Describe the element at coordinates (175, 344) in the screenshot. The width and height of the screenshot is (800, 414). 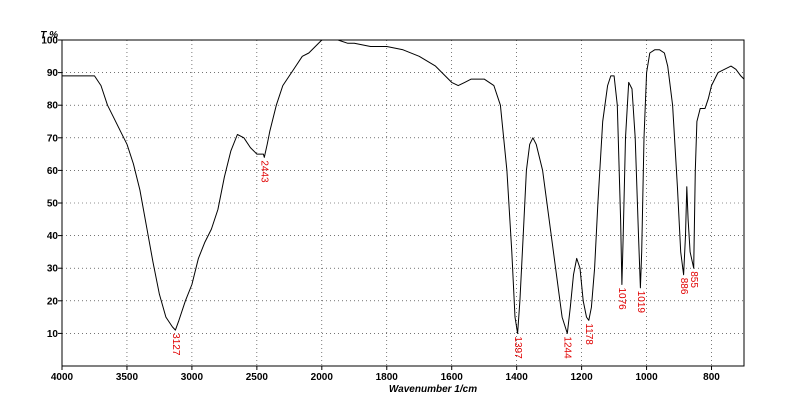
I see `peak-label: 3127` at that location.